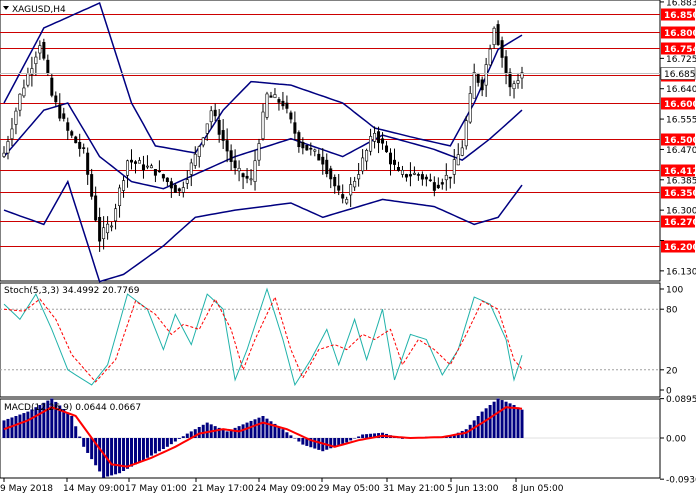 The height and width of the screenshot is (495, 696). What do you see at coordinates (156, 489) in the screenshot?
I see `time-tick-label: 17 May 01:00` at bounding box center [156, 489].